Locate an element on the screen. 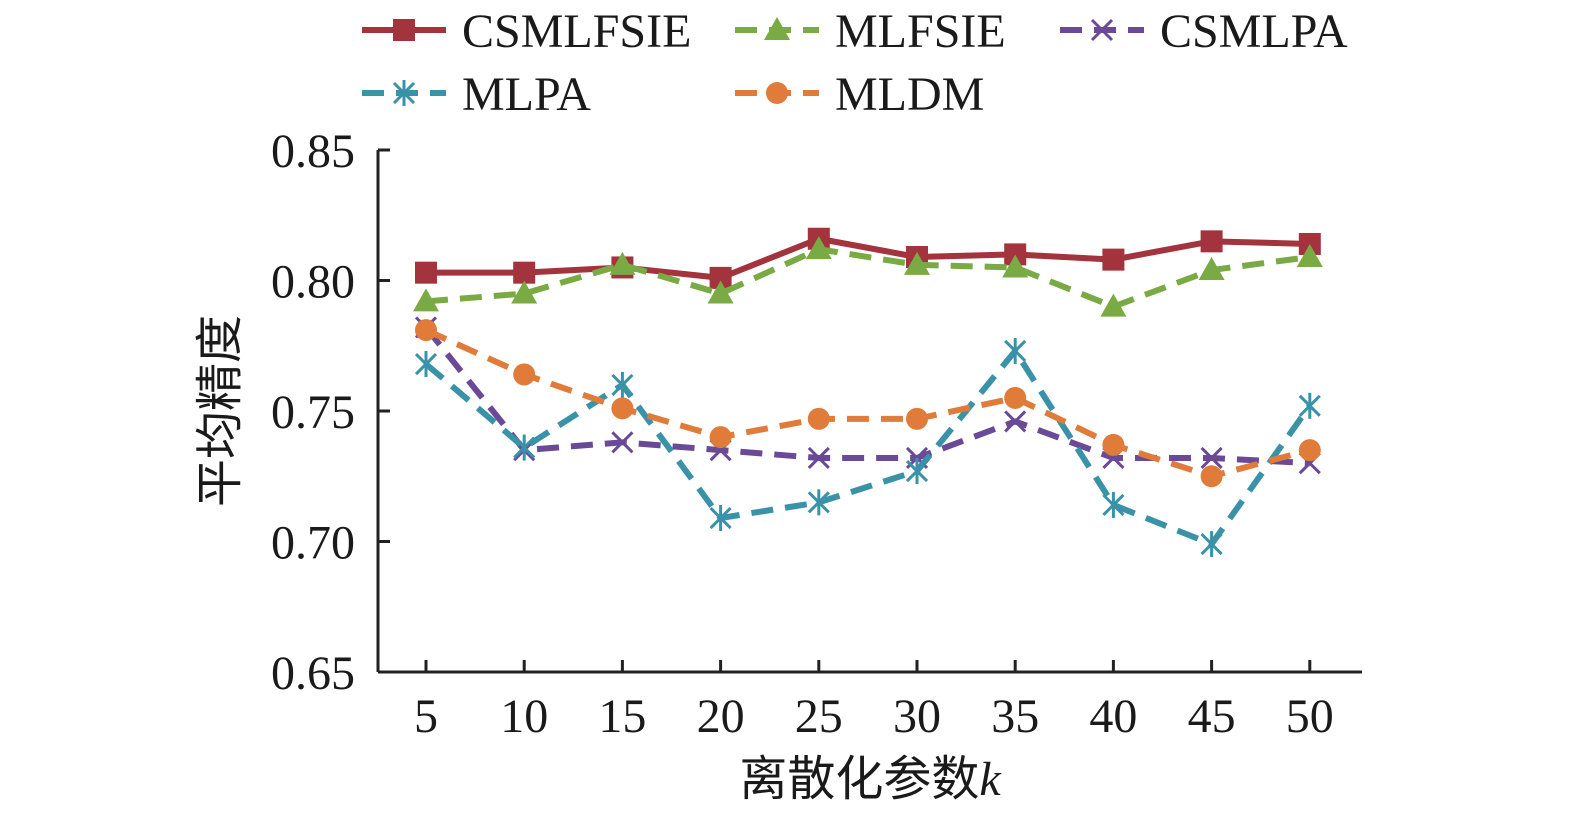 The width and height of the screenshot is (1575, 824). x-tick-label: 25 is located at coordinates (819, 716).